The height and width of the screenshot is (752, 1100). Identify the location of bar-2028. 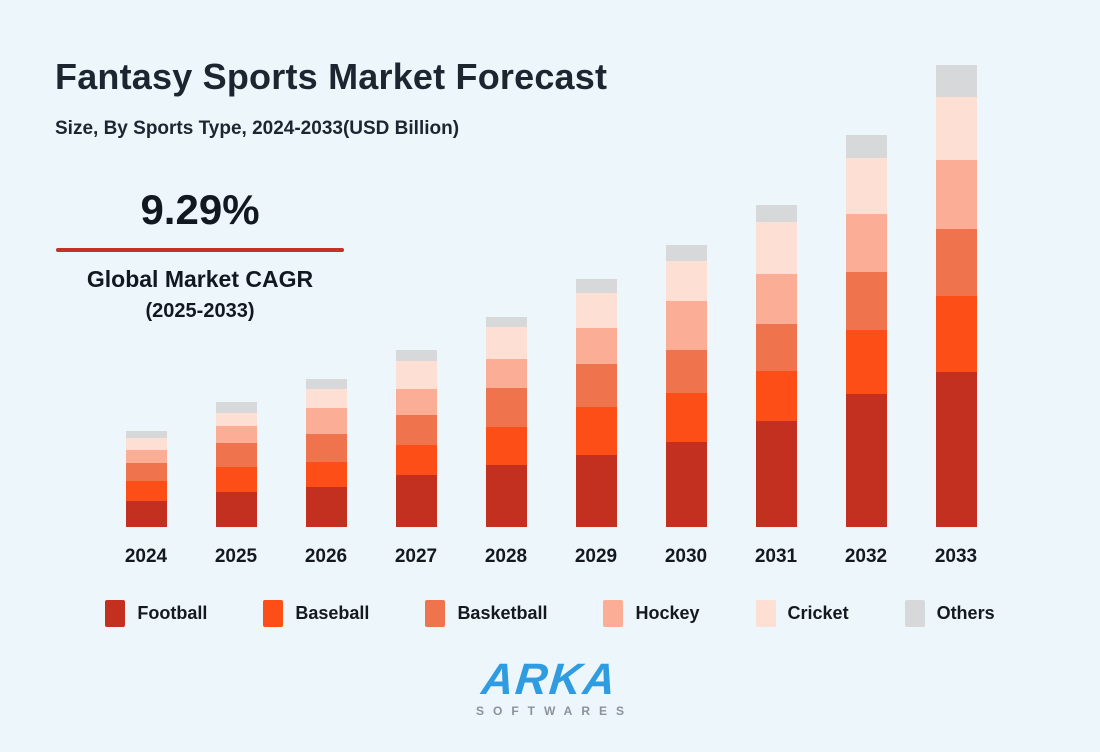
(506, 422).